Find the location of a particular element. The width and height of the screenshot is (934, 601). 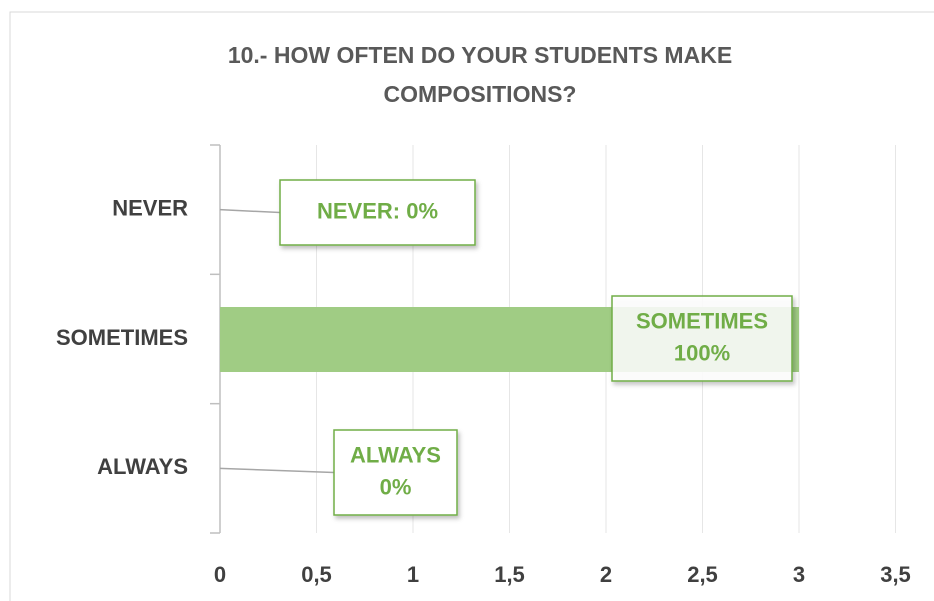

x-tick-label: 2 is located at coordinates (606, 574).